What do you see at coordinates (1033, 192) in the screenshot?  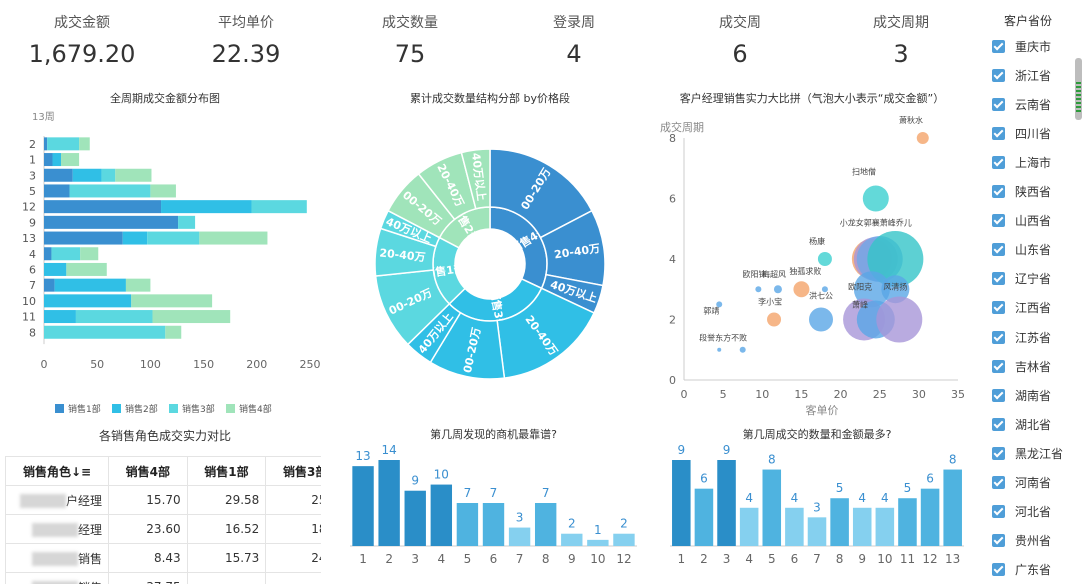 I see `filter-item-label: 陕西省` at bounding box center [1033, 192].